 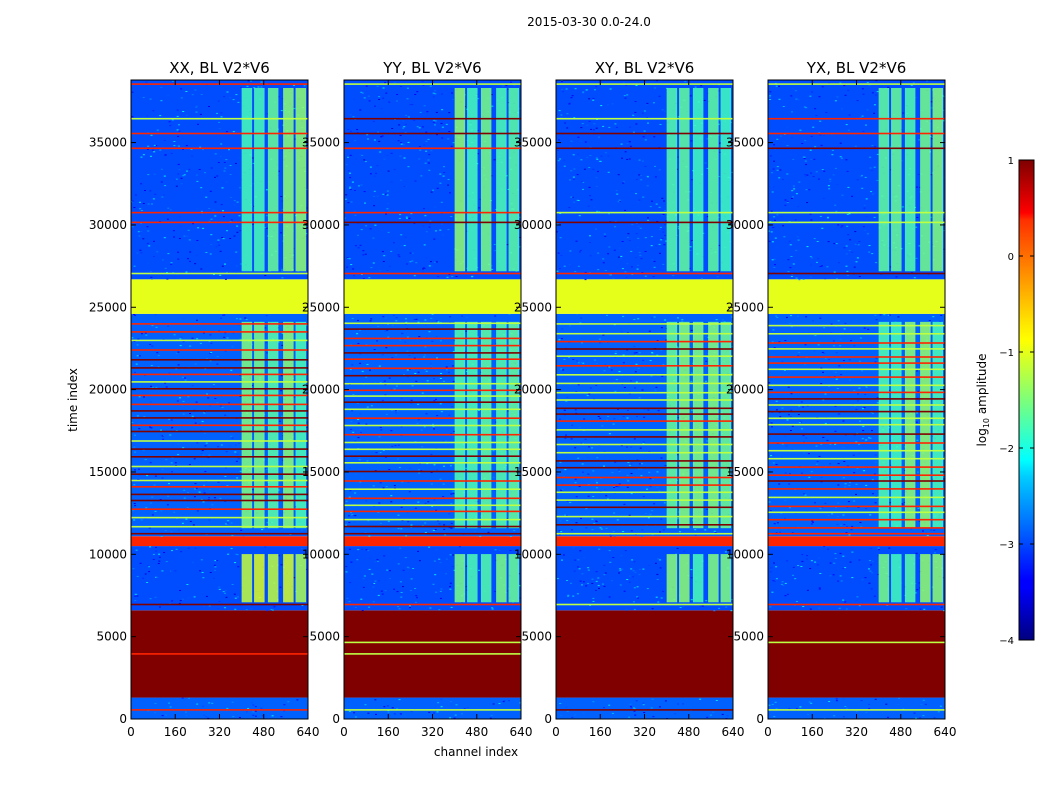 What do you see at coordinates (1011, 161) in the screenshot?
I see `colorbar-tick-label: 1` at bounding box center [1011, 161].